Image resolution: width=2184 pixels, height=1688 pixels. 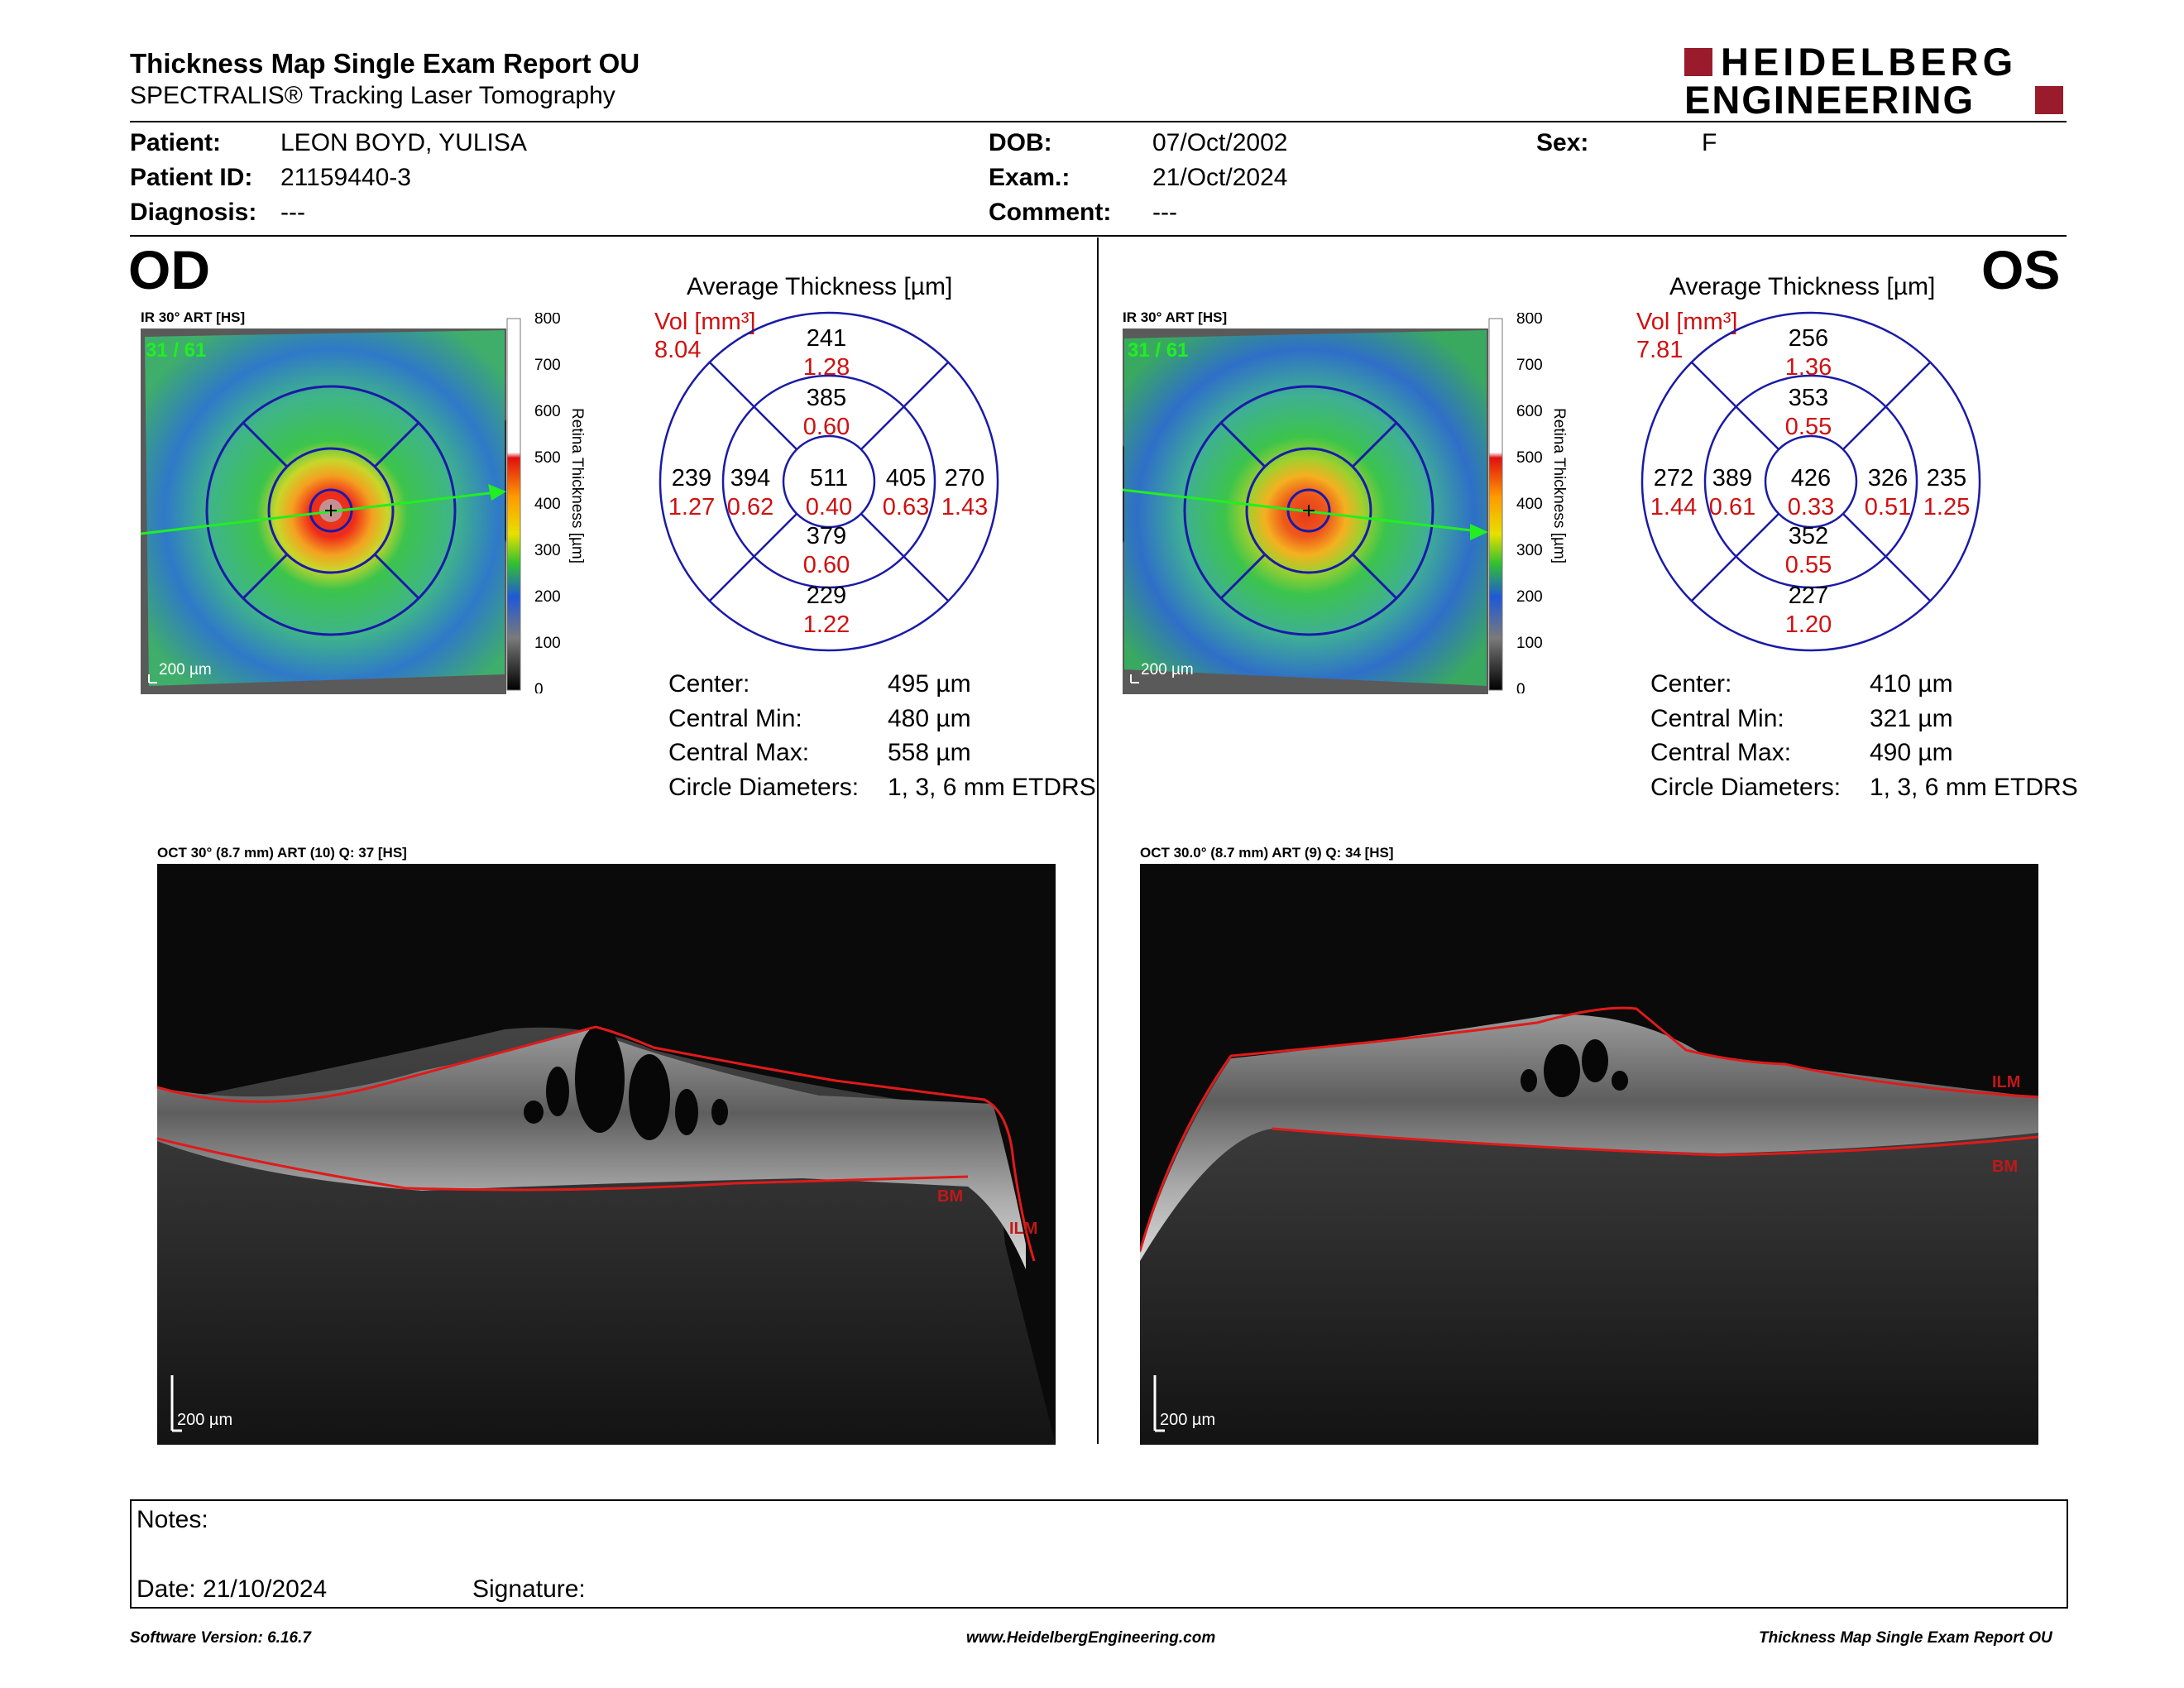 I want to click on signature-label: Signature:, so click(x=529, y=1589).